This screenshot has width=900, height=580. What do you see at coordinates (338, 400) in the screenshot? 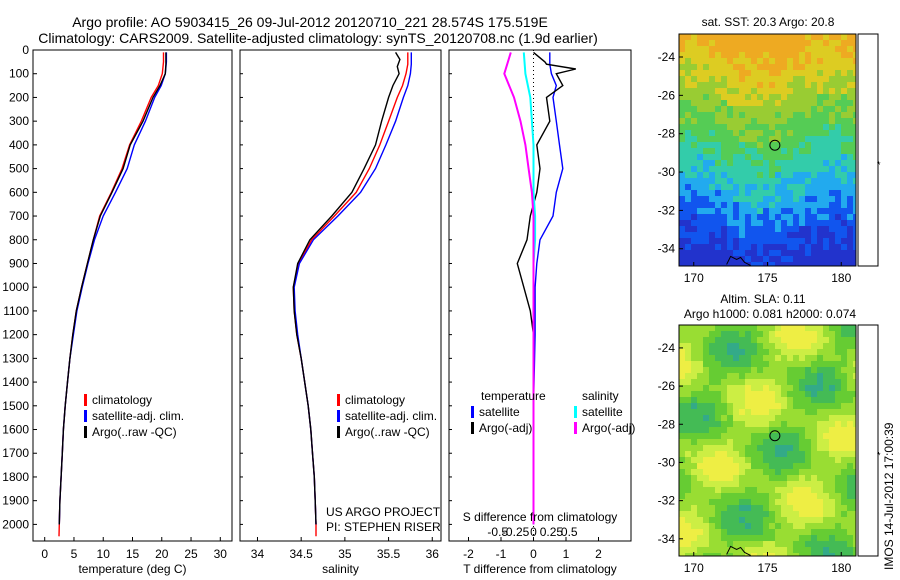
I see `legend-swatch` at bounding box center [338, 400].